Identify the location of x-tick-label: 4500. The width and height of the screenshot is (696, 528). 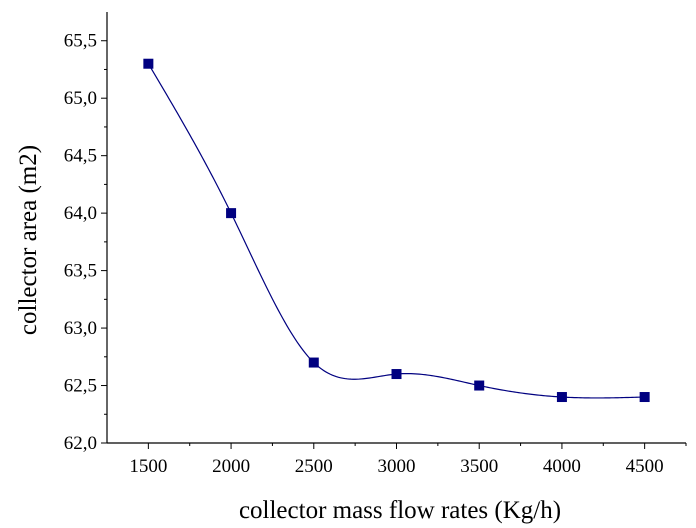
(645, 466).